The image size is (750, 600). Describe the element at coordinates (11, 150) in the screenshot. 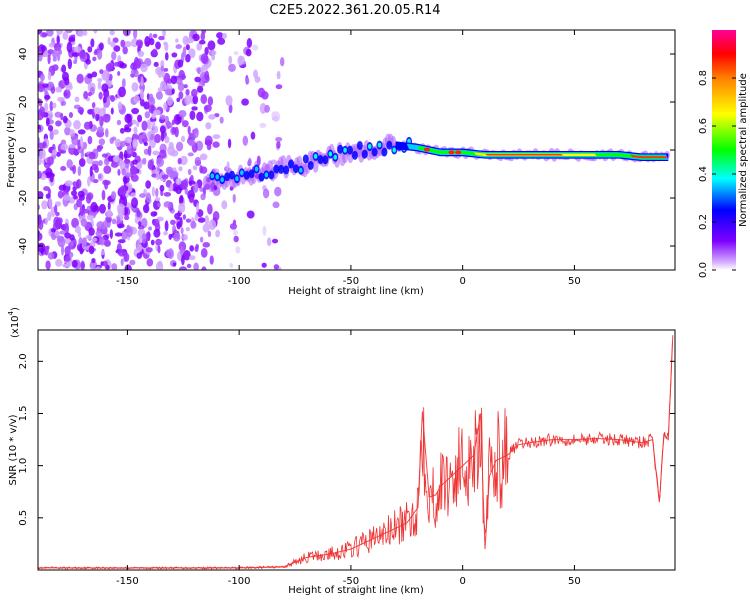

I see `heatmap-y-axis-label: Frequency (Hz)` at that location.